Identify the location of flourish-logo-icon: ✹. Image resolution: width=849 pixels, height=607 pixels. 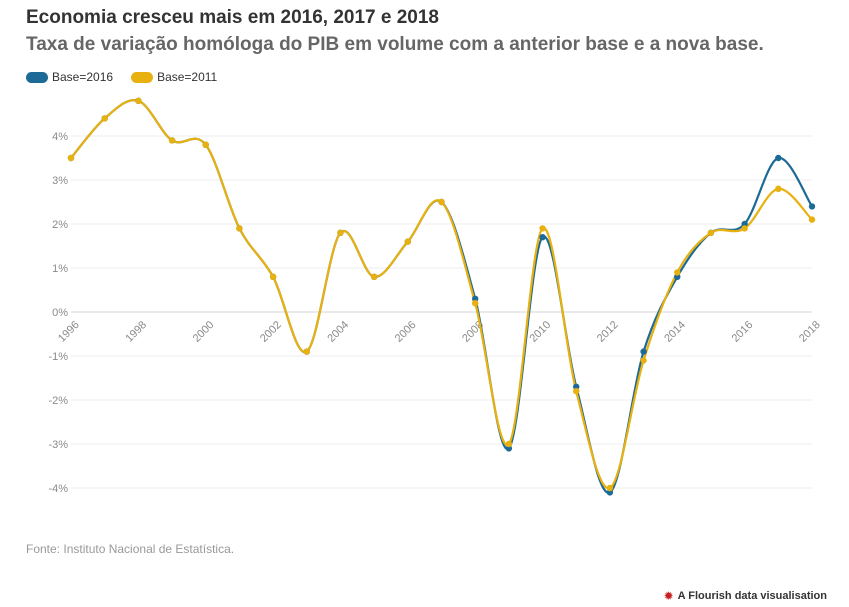
(668, 596).